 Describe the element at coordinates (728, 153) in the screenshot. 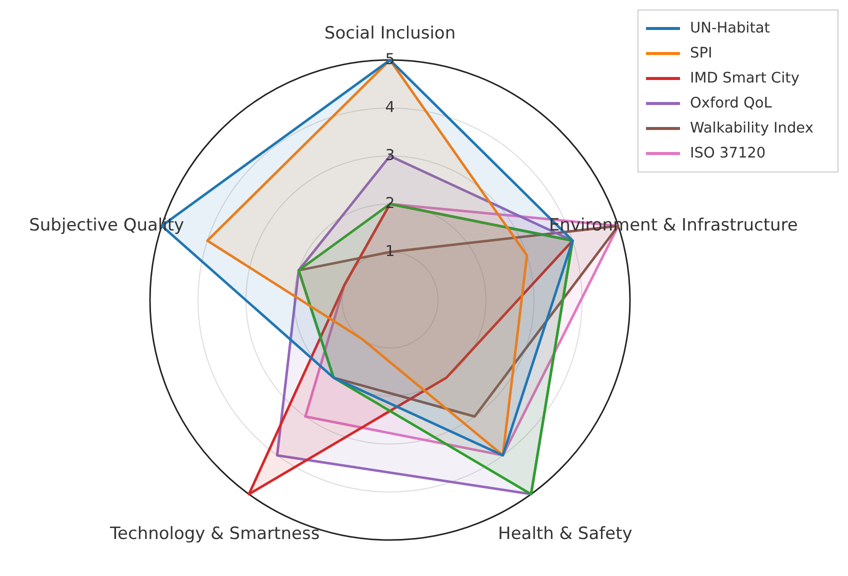

I see `legend-label: ISO 37120` at that location.